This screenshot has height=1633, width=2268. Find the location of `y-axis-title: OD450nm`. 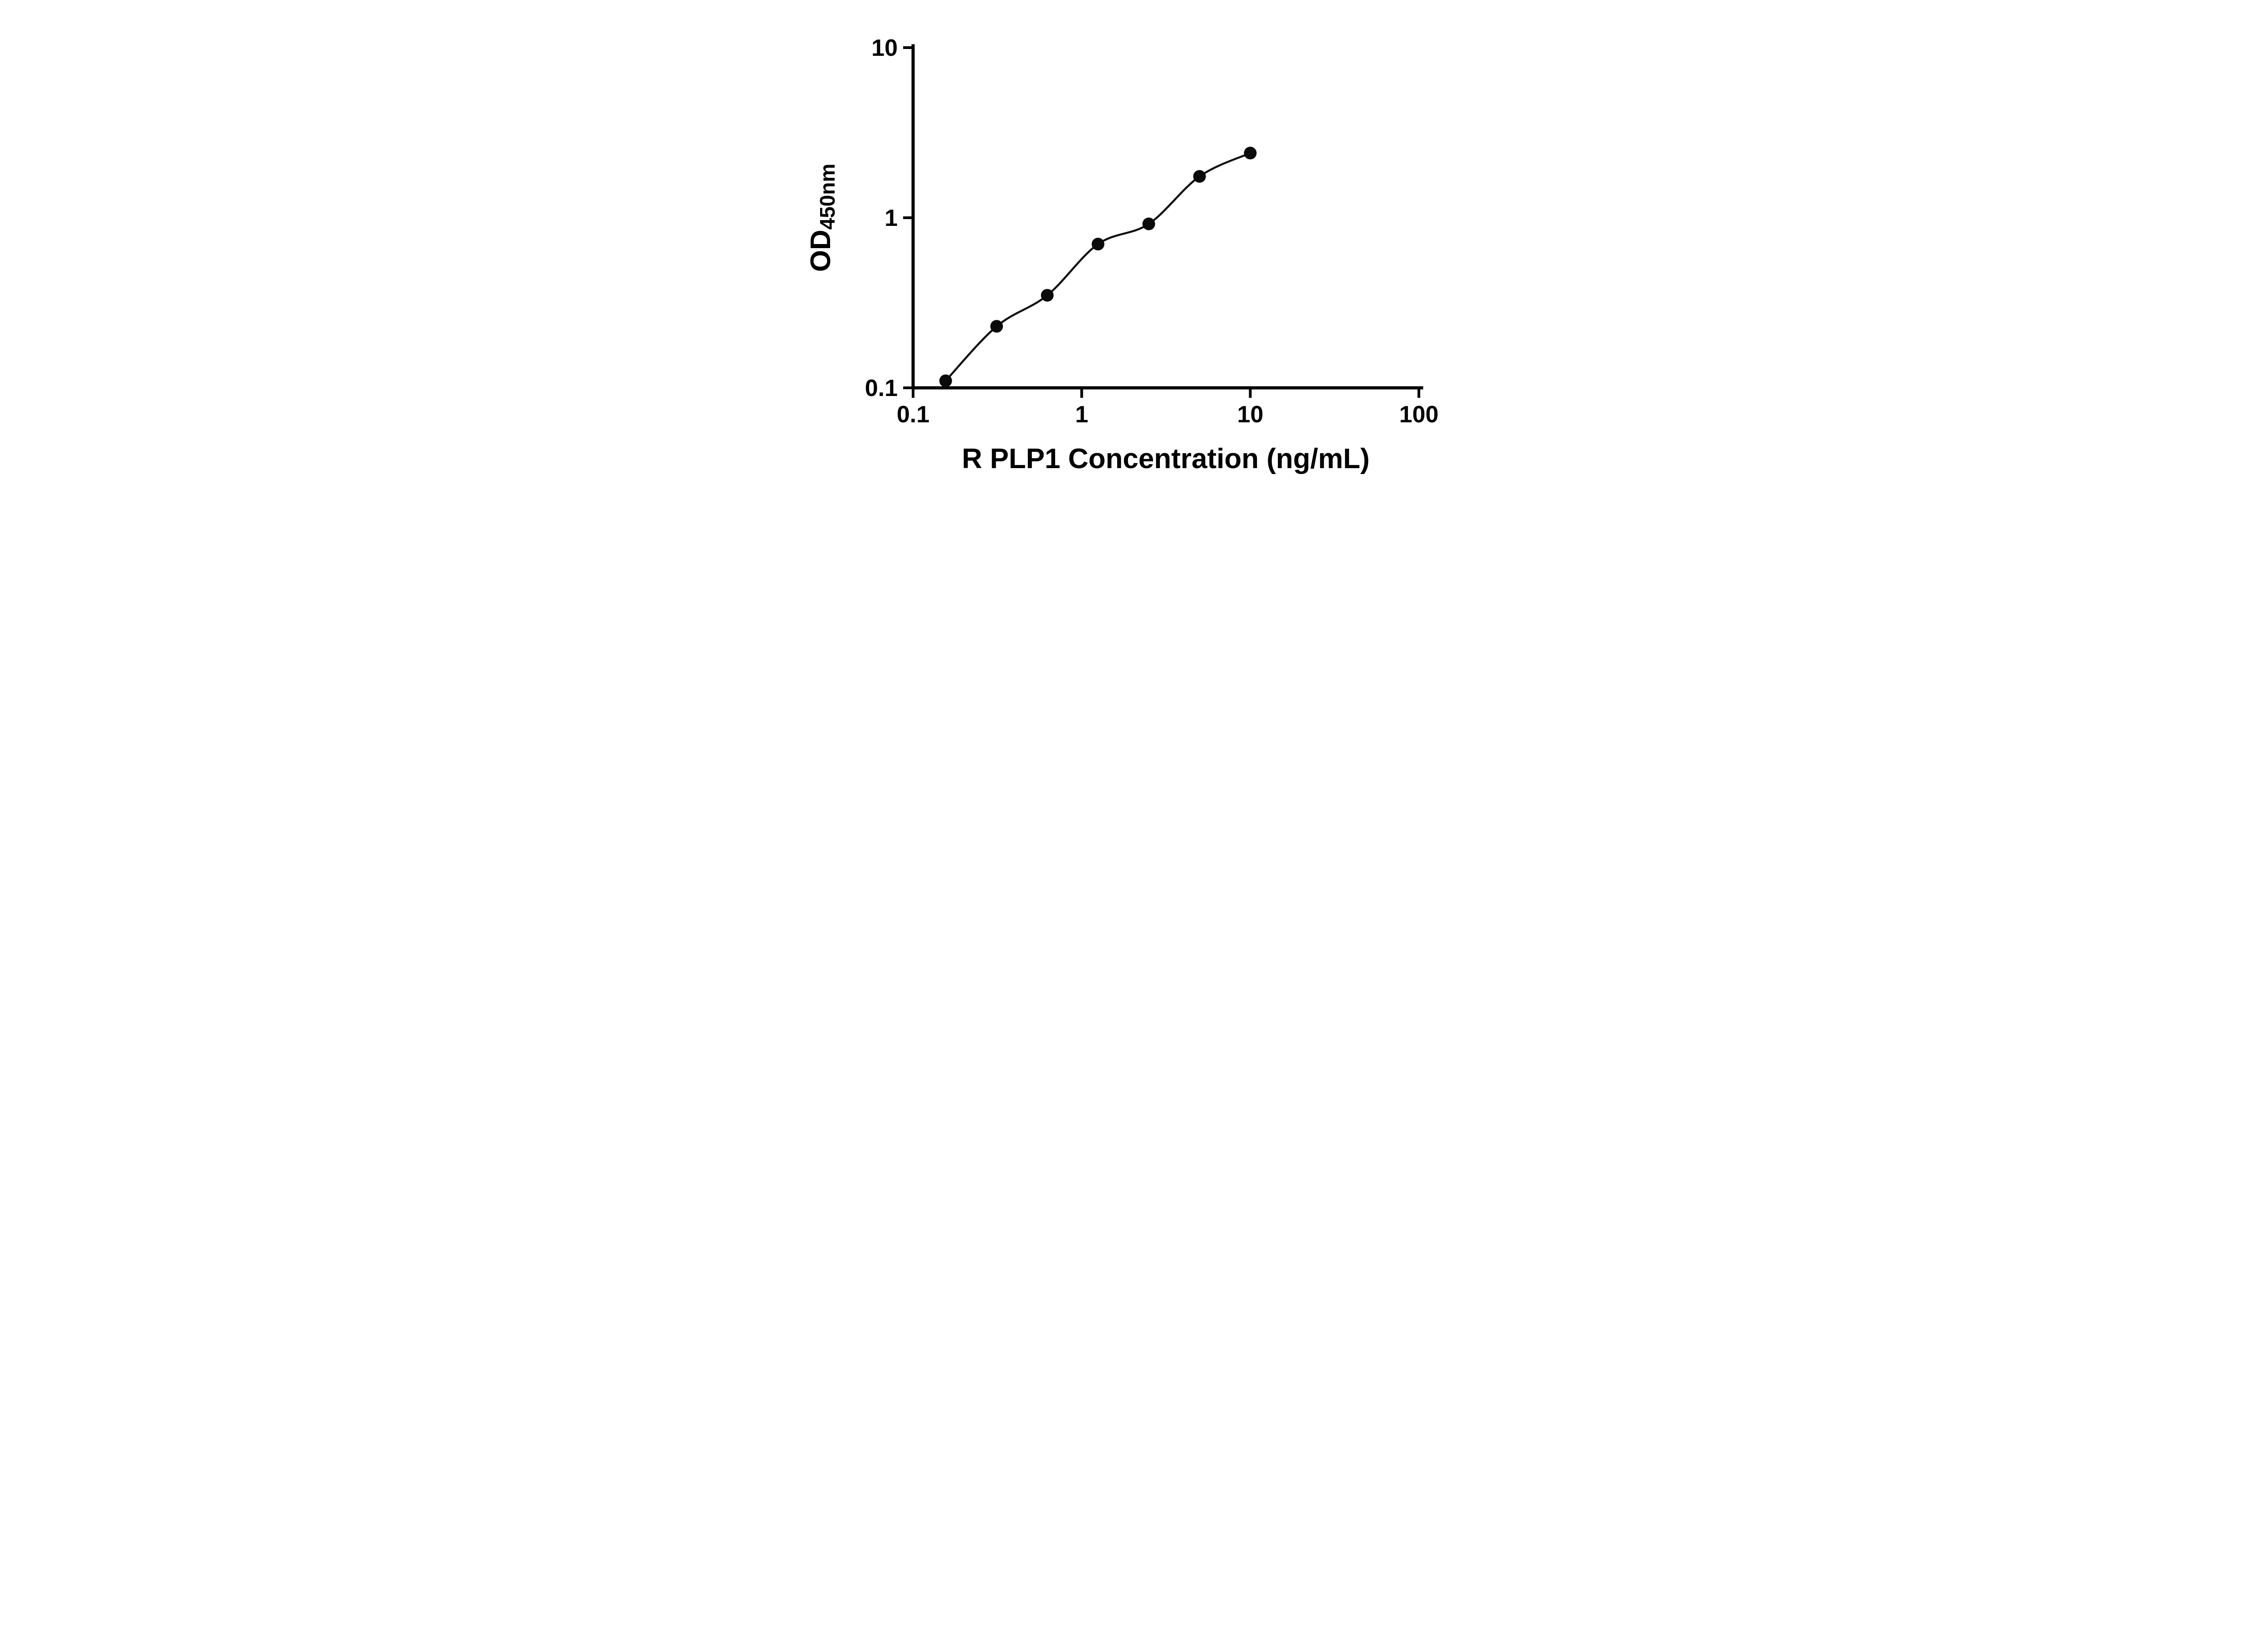

y-axis-title: OD450nm is located at coordinates (822, 218).